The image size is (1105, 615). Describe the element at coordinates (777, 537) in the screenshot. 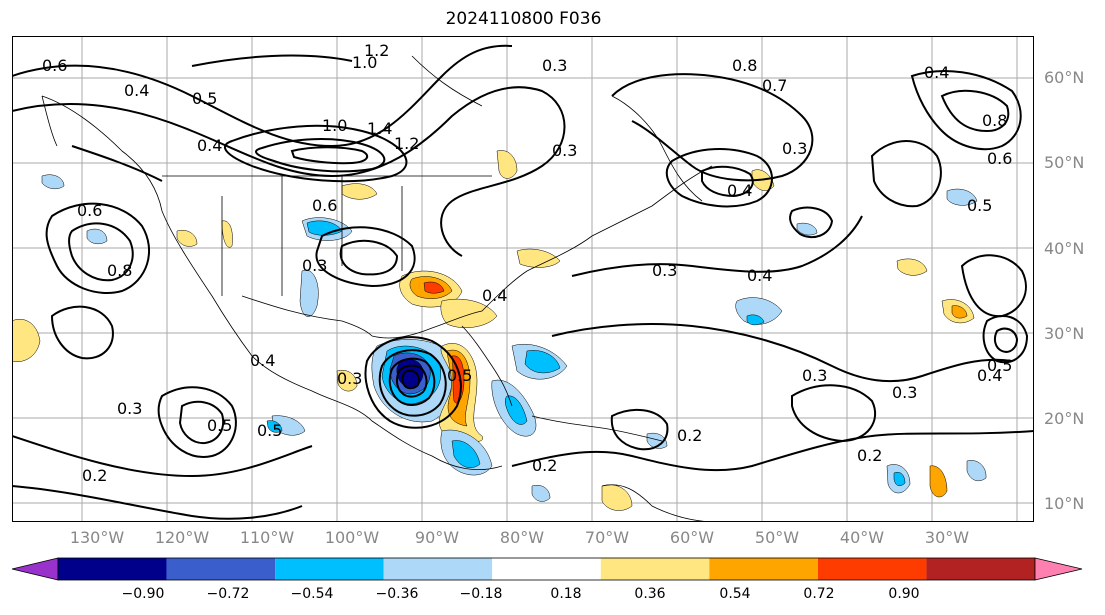

I see `lon-label: 50°W` at that location.